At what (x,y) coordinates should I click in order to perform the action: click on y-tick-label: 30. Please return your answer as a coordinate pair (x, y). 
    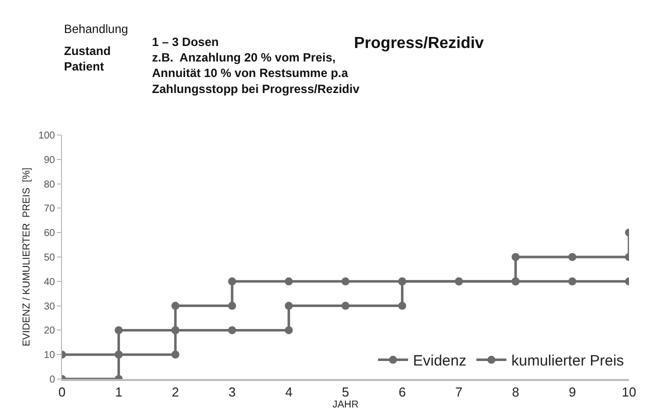
    Looking at the image, I should click on (50, 306).